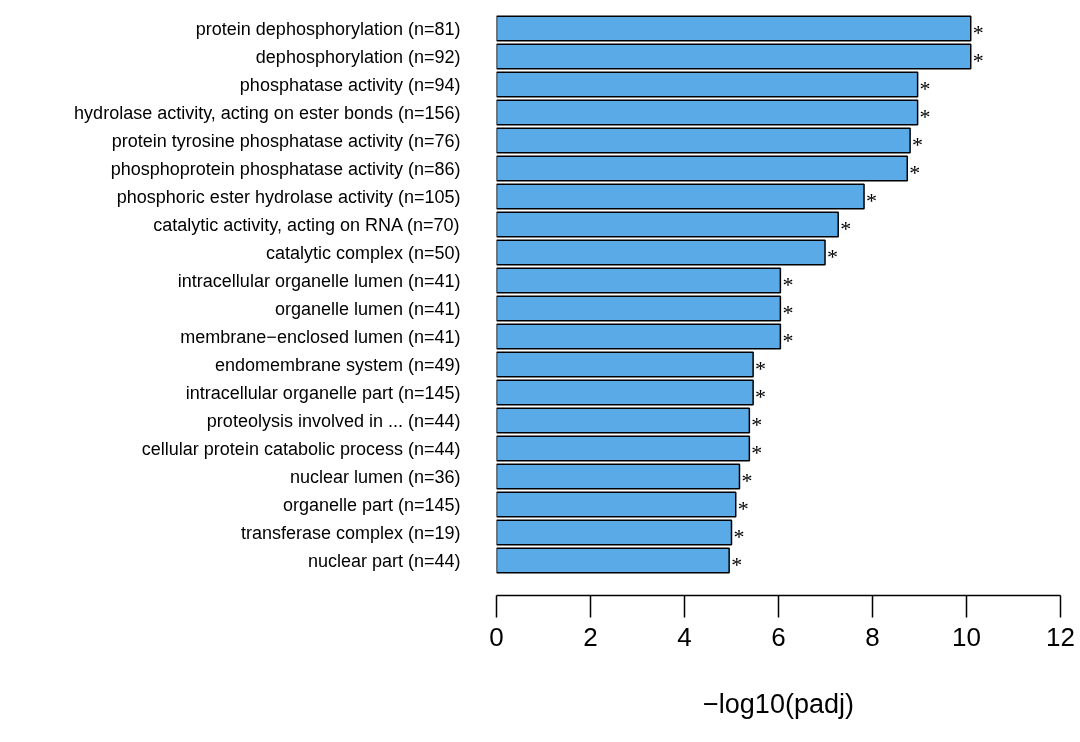  Describe the element at coordinates (778, 636) in the screenshot. I see `x-tick-label: 6` at that location.